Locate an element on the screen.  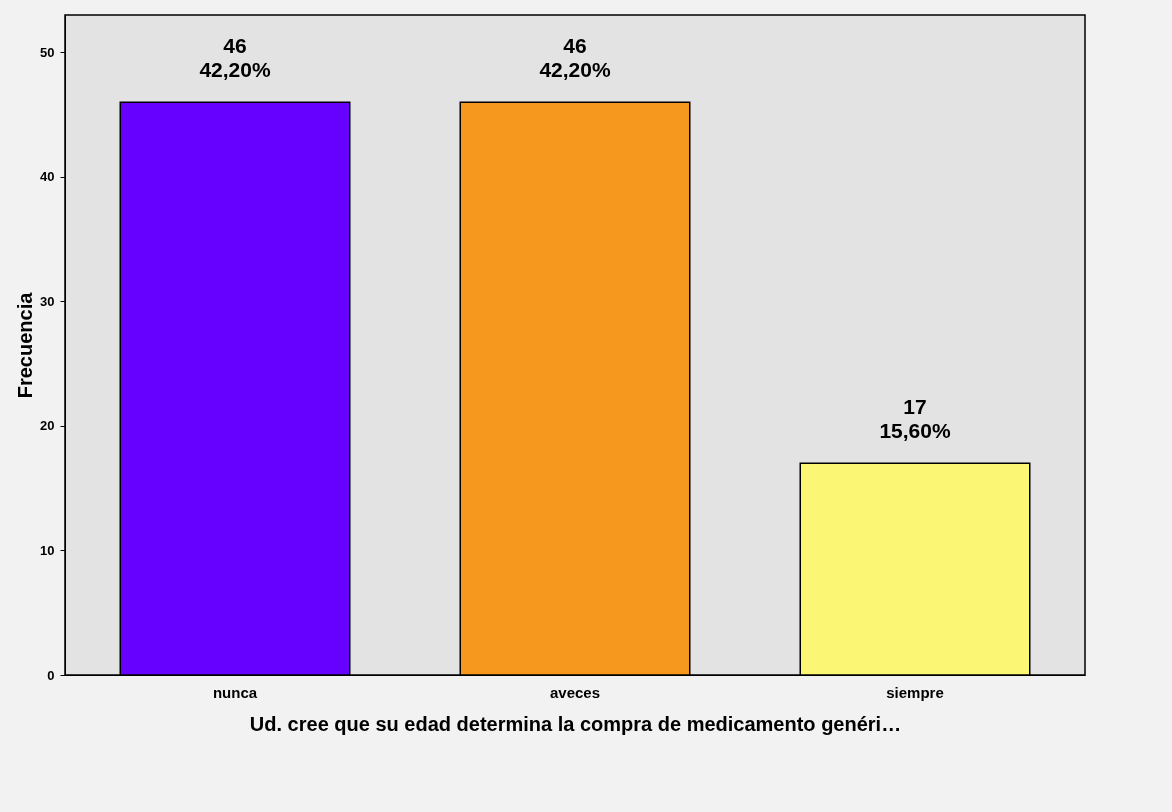
x-tick-label: siempre is located at coordinates (915, 692).